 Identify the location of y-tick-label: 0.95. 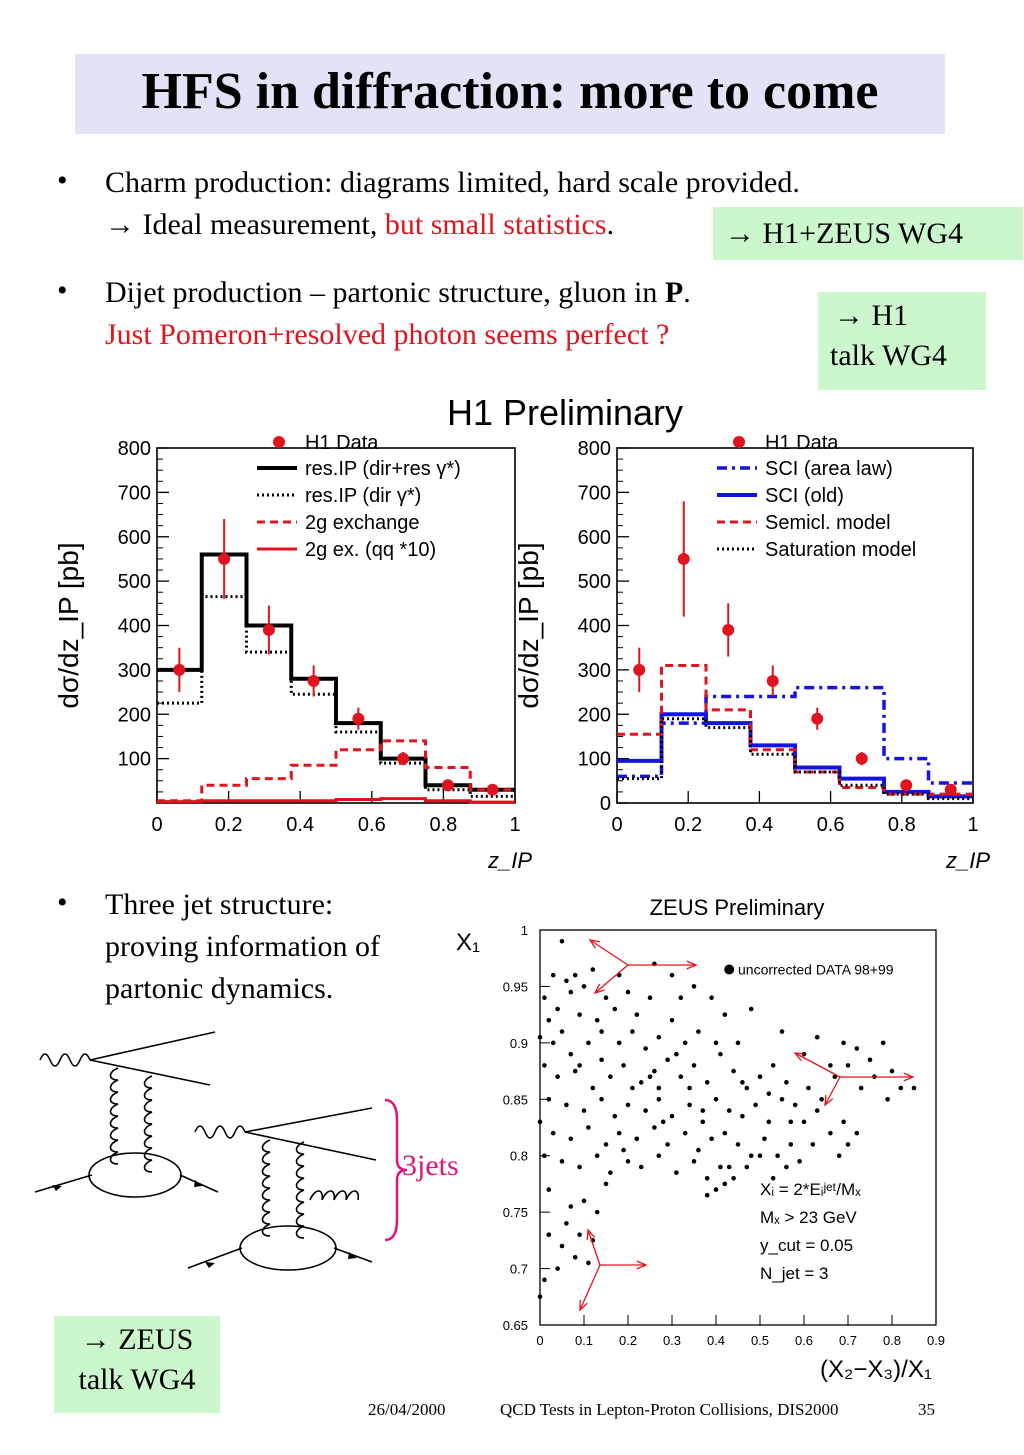
(515, 986).